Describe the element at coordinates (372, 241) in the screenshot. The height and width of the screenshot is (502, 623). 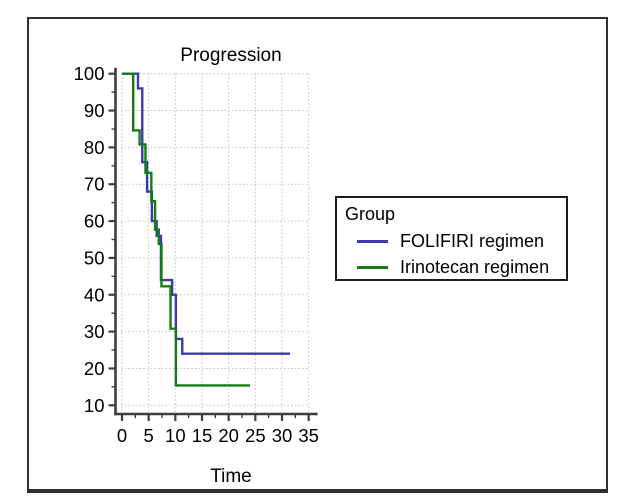
I see `folifiri-line-swatch` at that location.